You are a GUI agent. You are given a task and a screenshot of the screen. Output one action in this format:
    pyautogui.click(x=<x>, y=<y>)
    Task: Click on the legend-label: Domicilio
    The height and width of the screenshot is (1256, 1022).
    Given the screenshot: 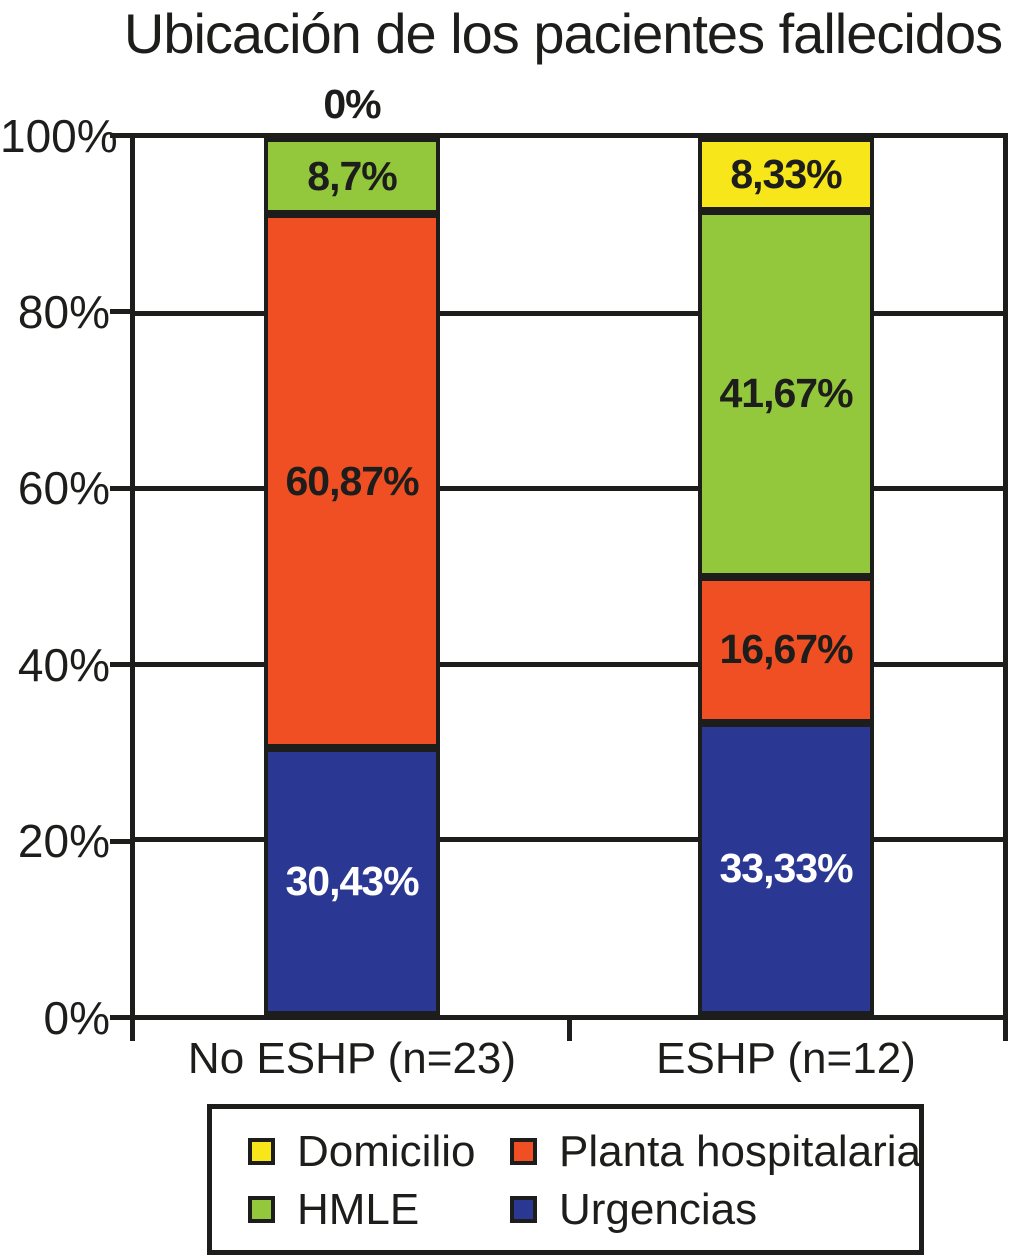 What is the action you would take?
    pyautogui.click(x=386, y=1151)
    